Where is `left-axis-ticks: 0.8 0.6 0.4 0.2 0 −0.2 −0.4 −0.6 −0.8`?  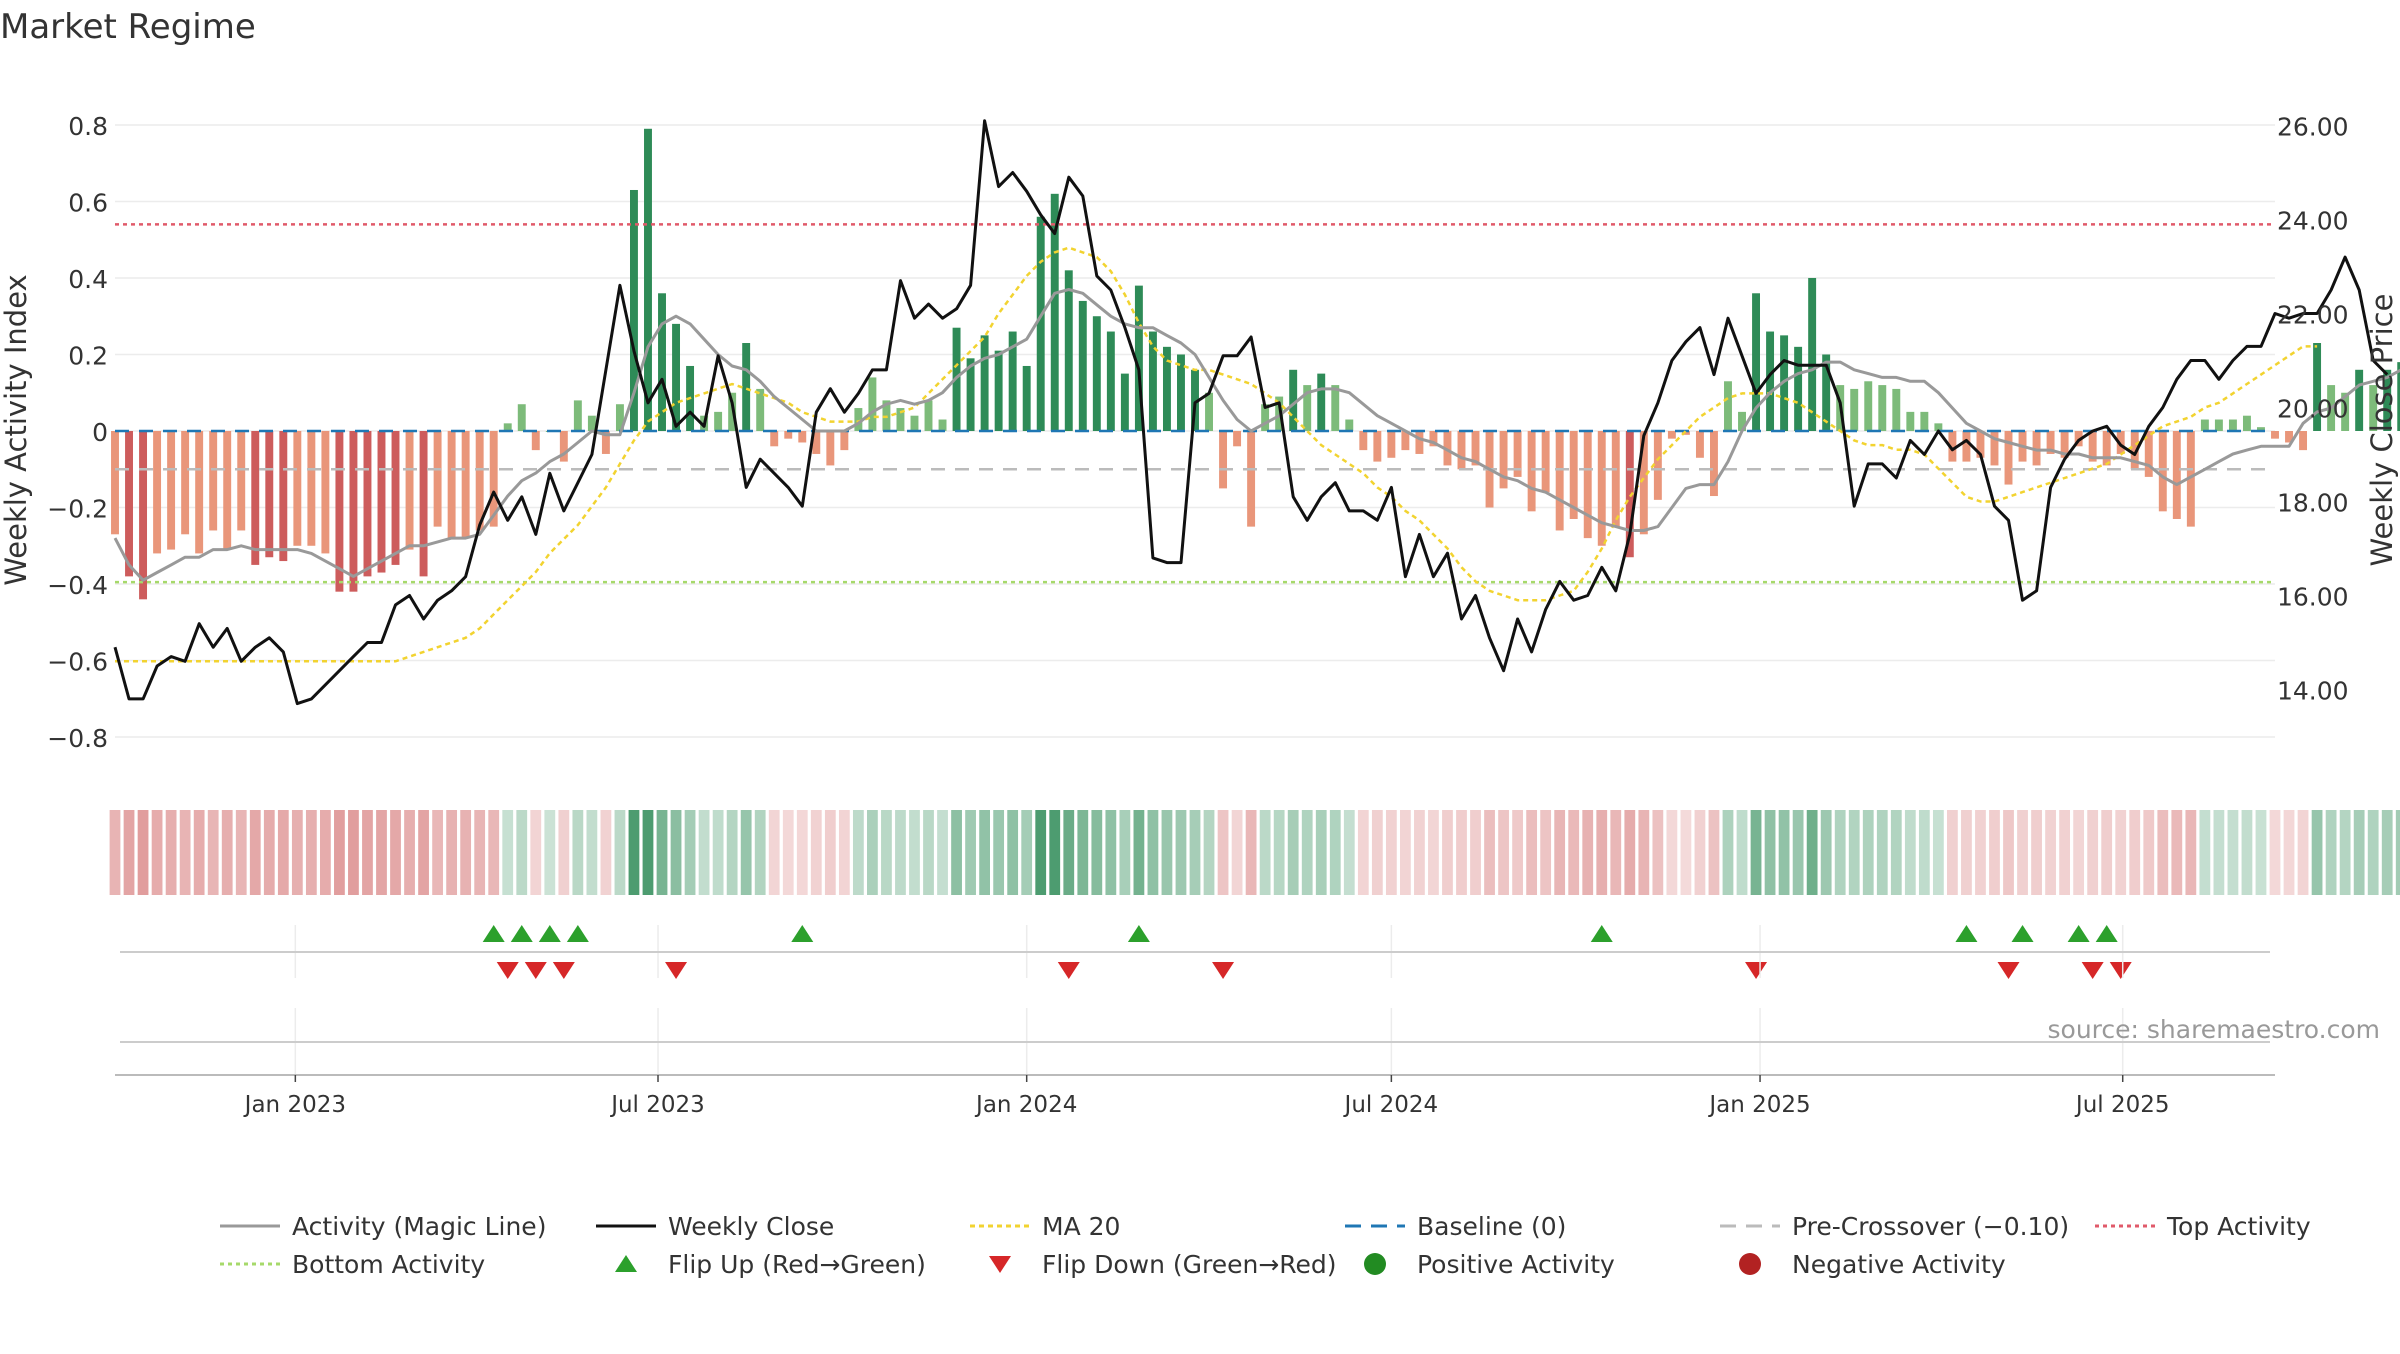
left-axis-ticks: 0.8 0.6 0.4 0.2 0 −0.2 −0.4 −0.6 −0.8 is located at coordinates (77, 432).